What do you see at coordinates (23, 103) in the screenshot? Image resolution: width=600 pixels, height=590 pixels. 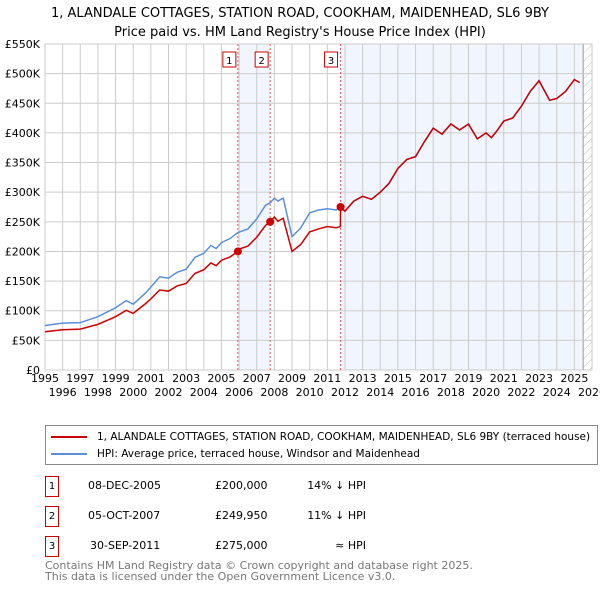 I see `y-tick-label: £450K` at bounding box center [23, 103].